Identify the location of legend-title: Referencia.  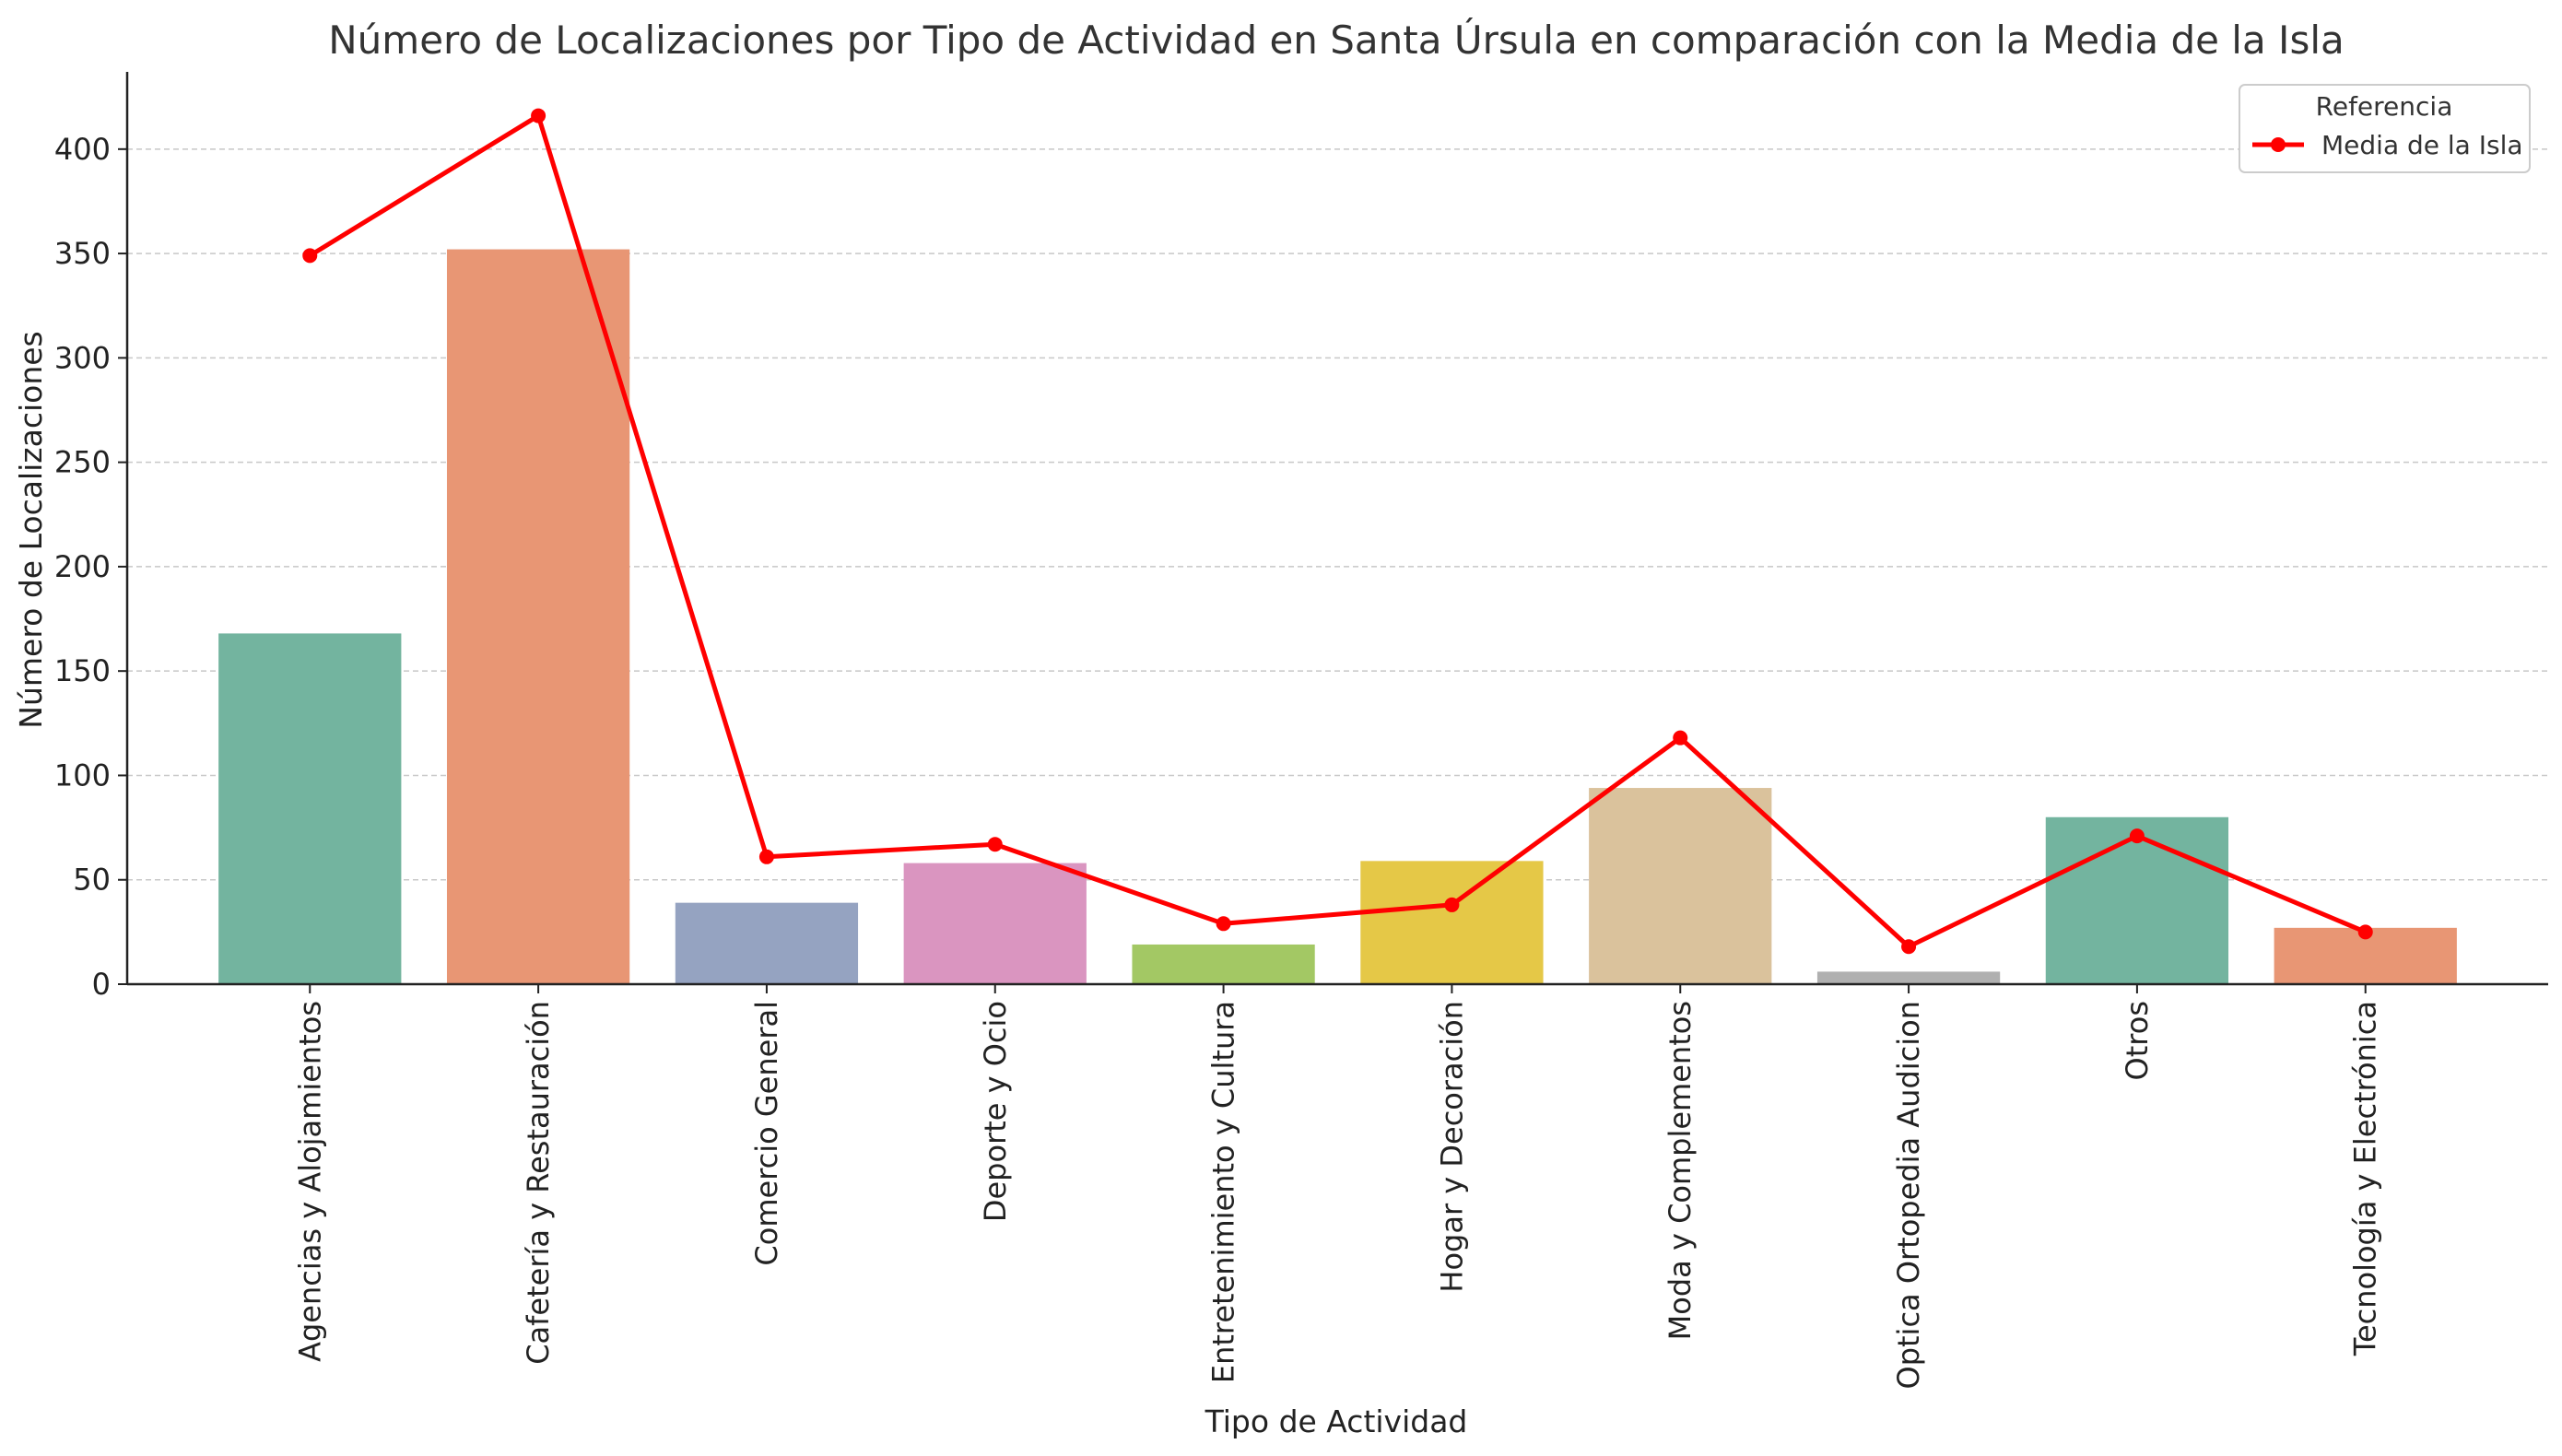
(2384, 106).